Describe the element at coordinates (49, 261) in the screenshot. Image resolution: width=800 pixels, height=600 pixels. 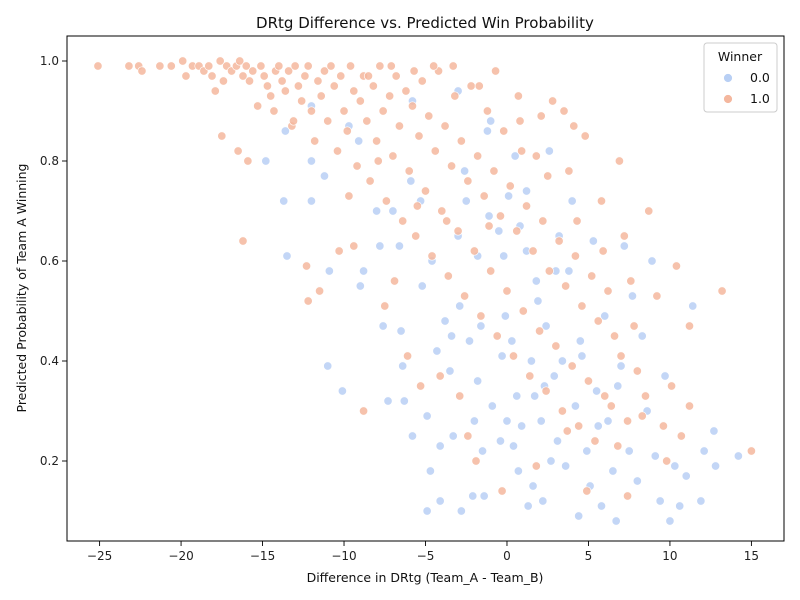
I see `y-tick-label: 0.6` at that location.